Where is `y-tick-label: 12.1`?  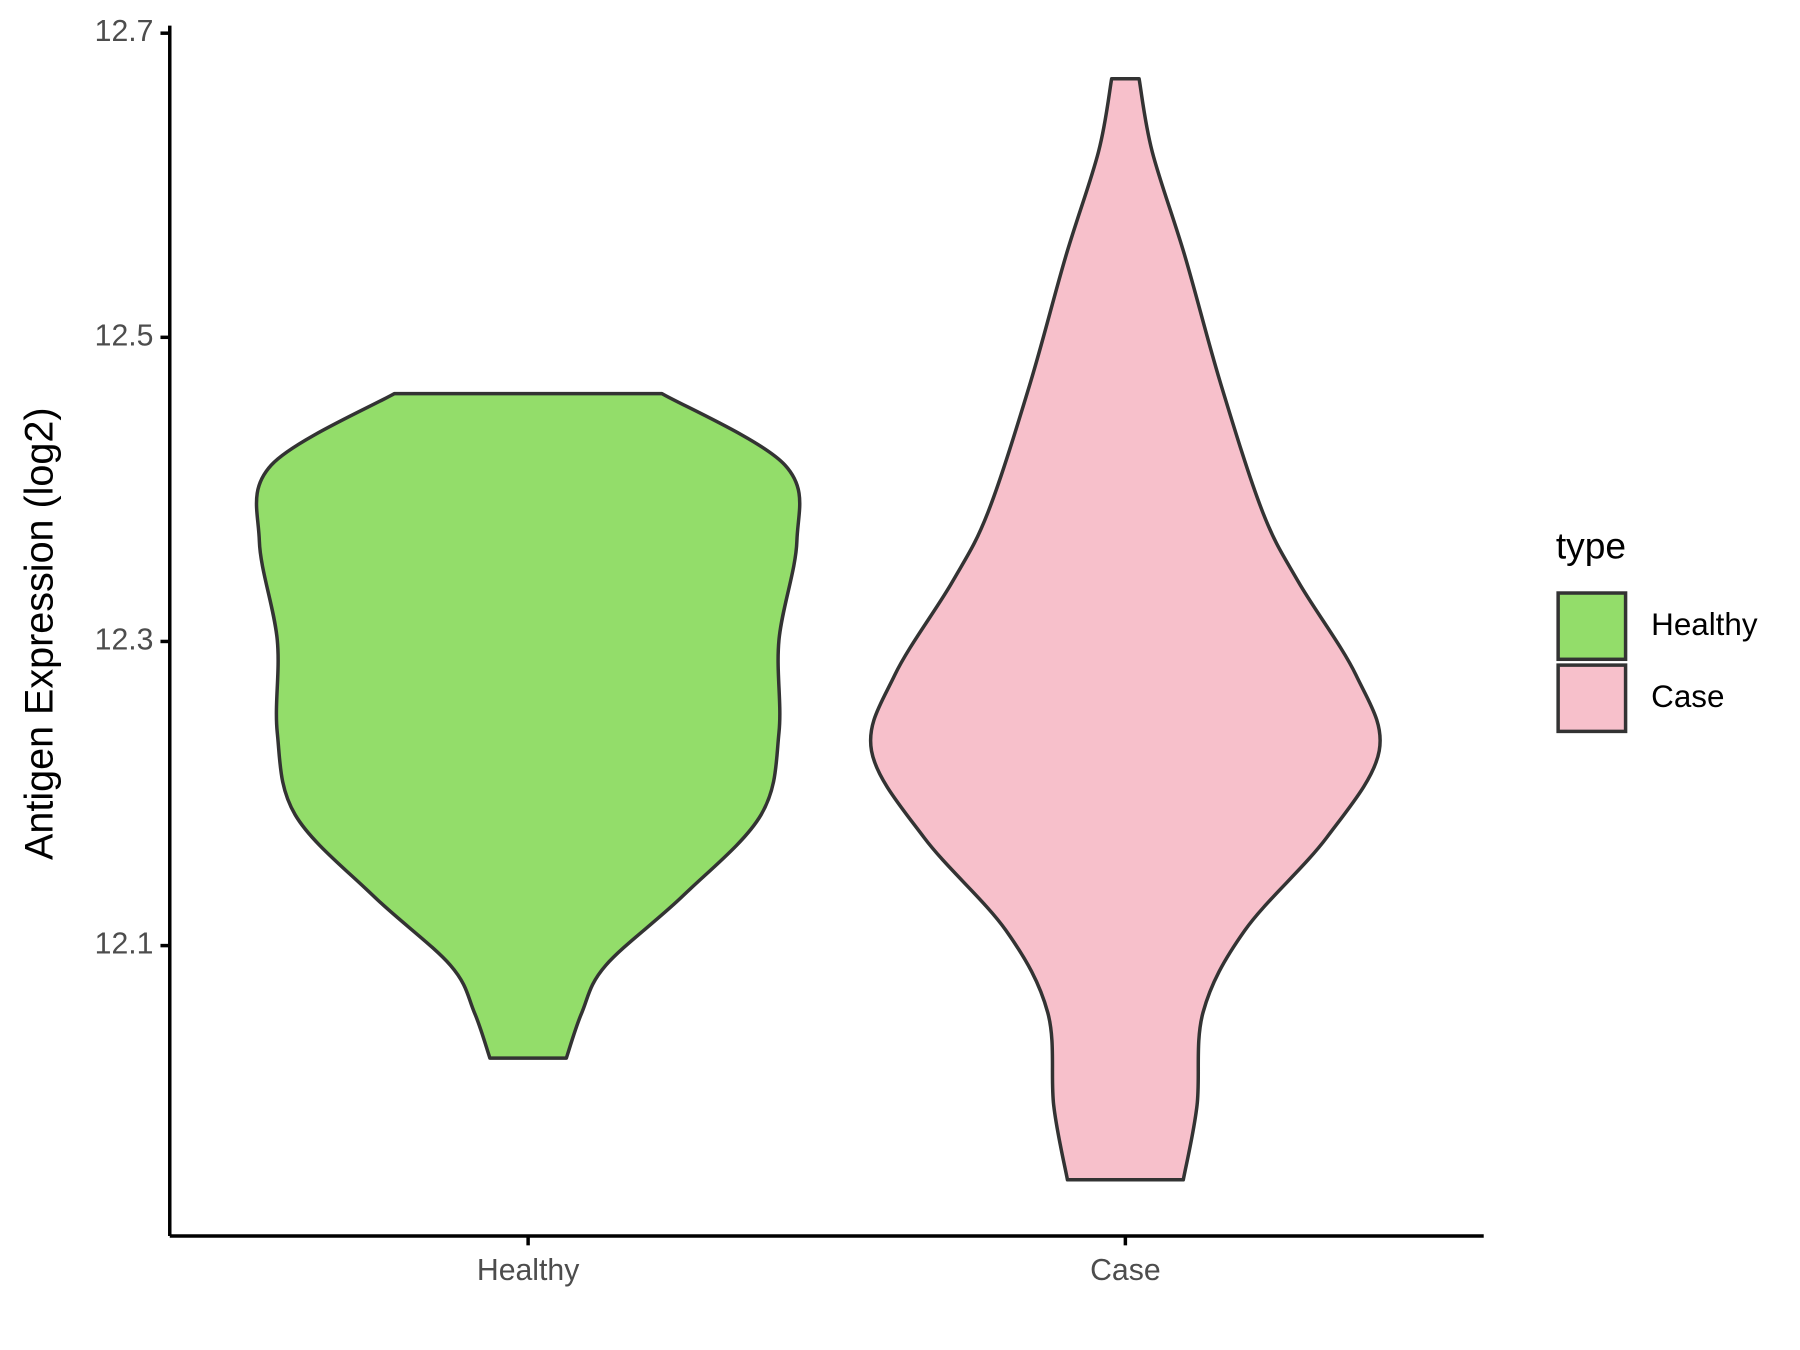 y-tick-label: 12.1 is located at coordinates (124, 944).